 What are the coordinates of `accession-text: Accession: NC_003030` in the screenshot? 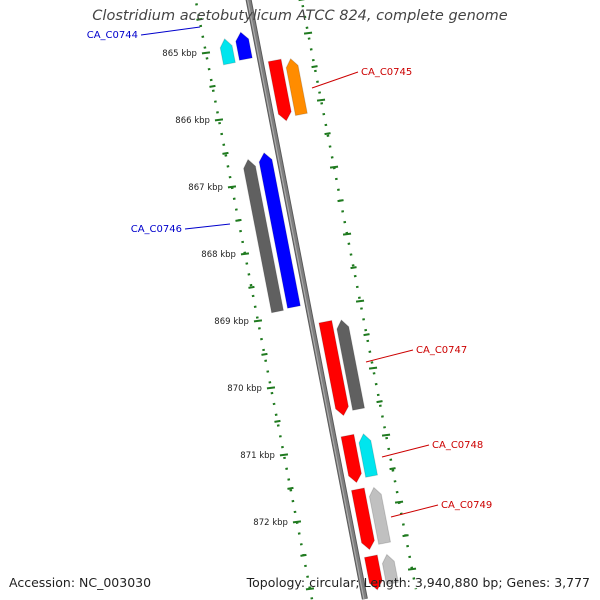 It's located at (80, 582).